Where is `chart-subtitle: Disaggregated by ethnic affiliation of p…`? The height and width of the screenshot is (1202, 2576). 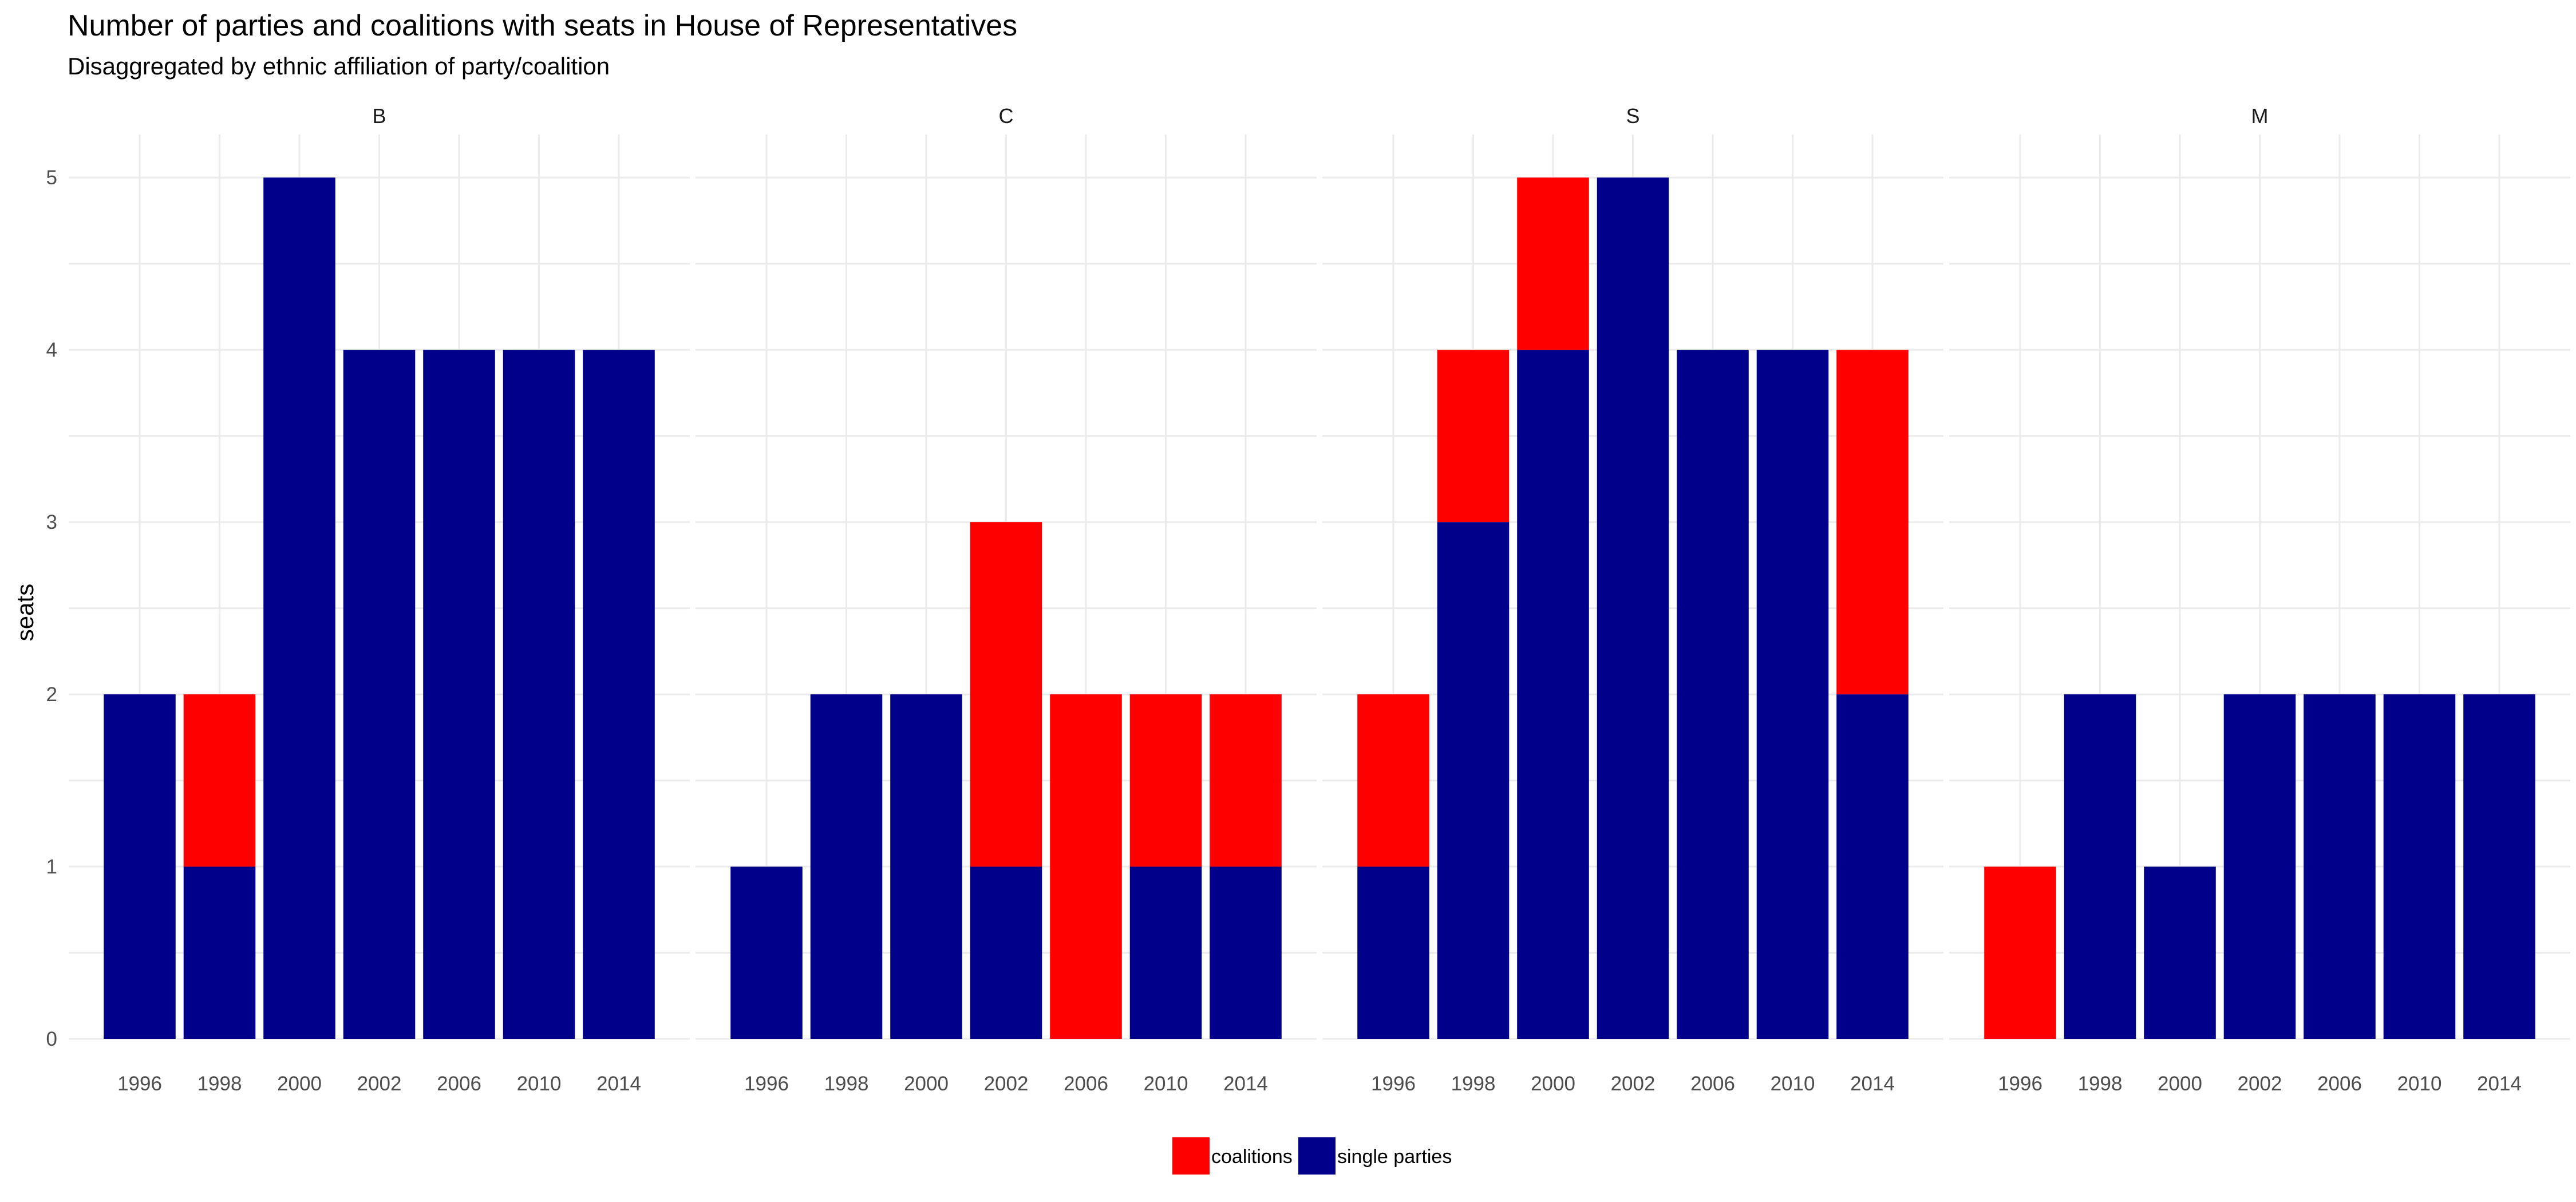
chart-subtitle: Disaggregated by ethnic affiliation of p… is located at coordinates (339, 67).